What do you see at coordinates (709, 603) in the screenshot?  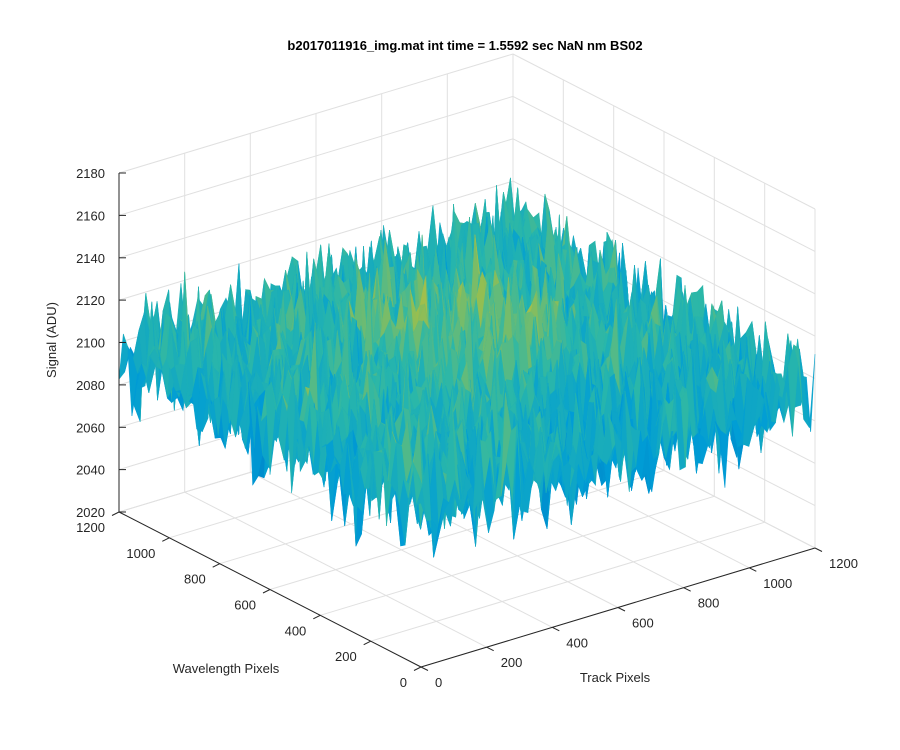 I see `x-tick-label: 800` at bounding box center [709, 603].